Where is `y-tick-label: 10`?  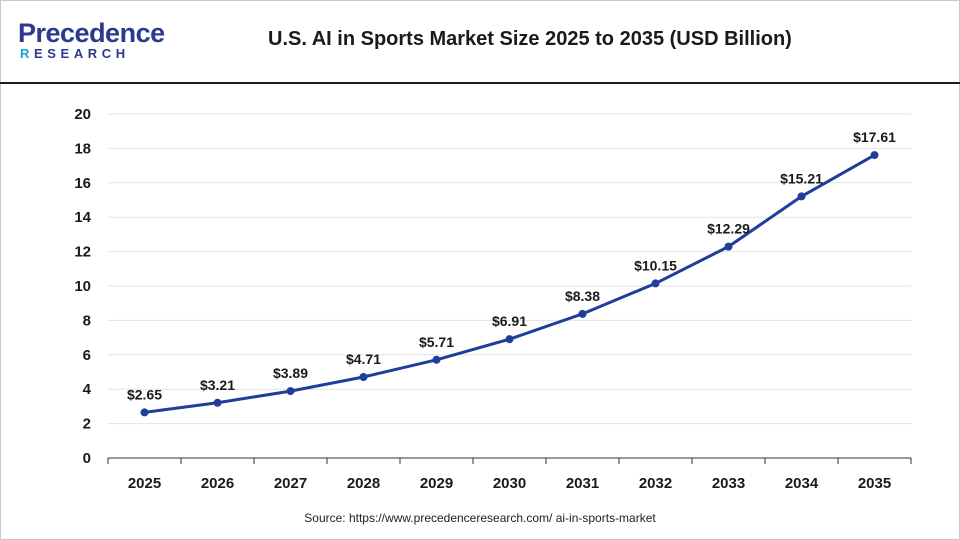
y-tick-label: 10 is located at coordinates (82, 286).